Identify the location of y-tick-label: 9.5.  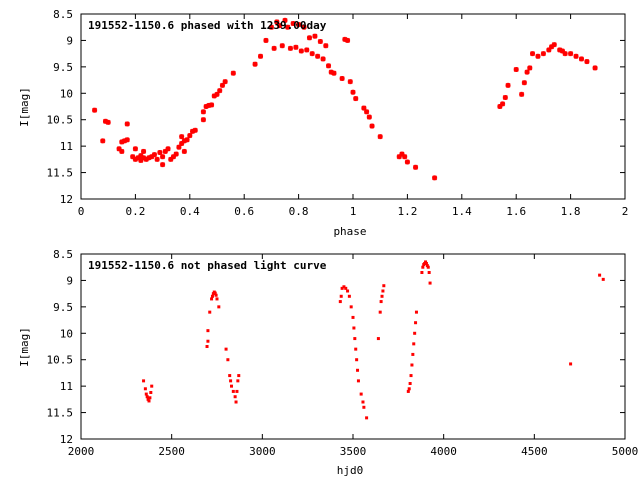
(63, 67).